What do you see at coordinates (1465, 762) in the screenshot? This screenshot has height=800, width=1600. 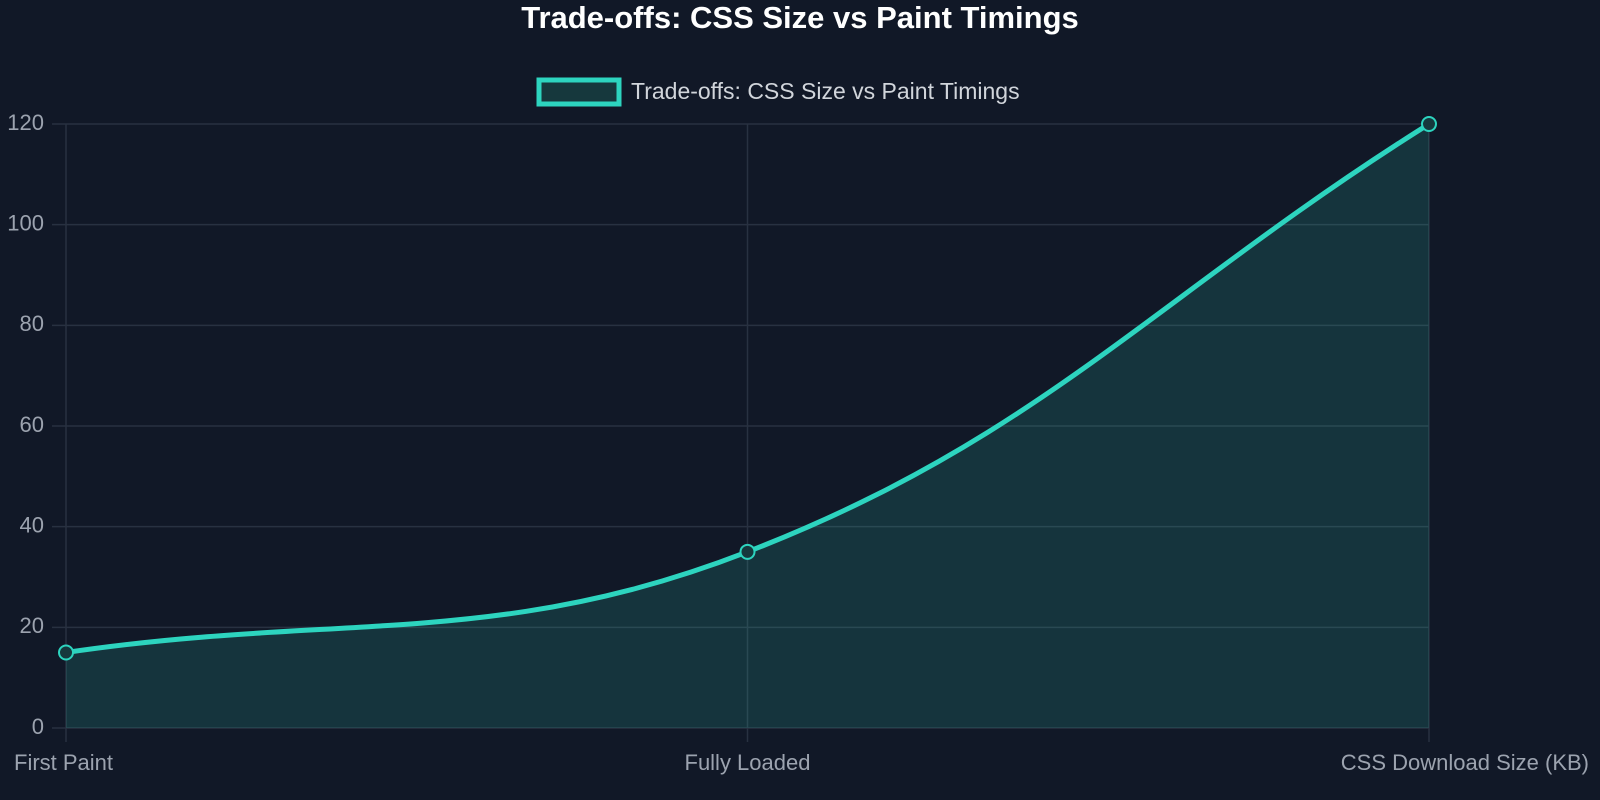 I see `x-tick-label: CSS Download Size (KB)` at bounding box center [1465, 762].